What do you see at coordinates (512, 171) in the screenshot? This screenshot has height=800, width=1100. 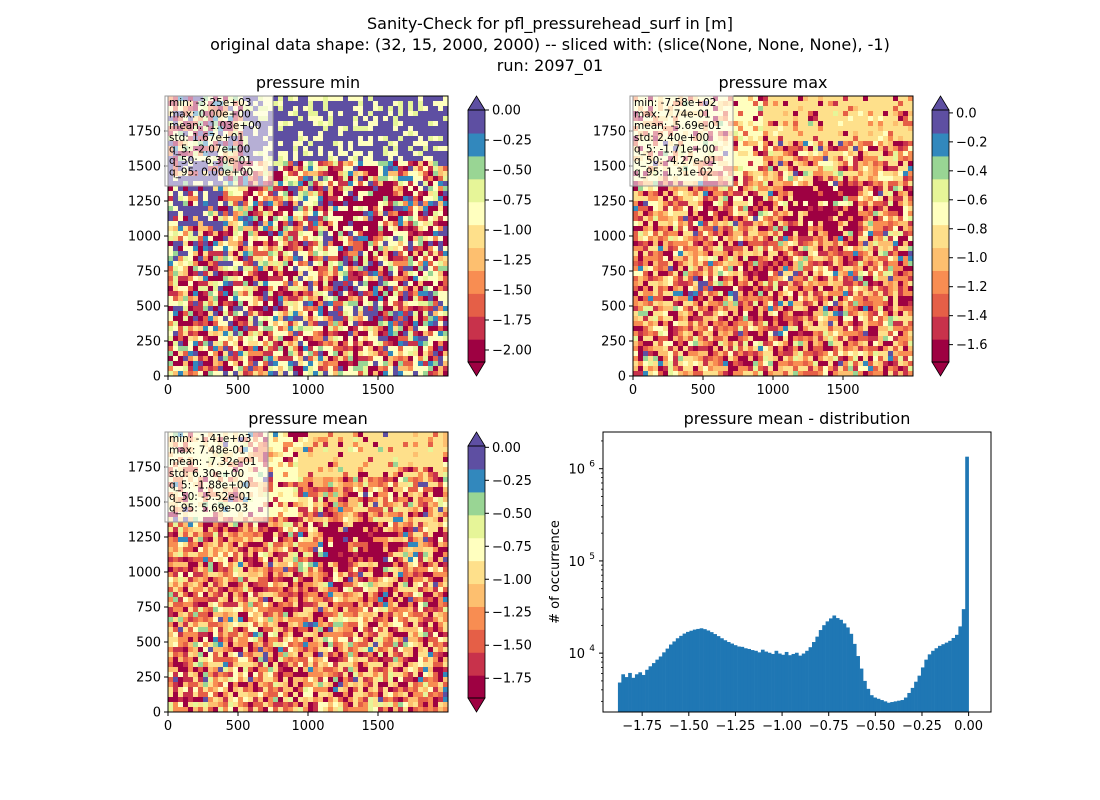 I see `colorbar-tick-label: −0.50` at bounding box center [512, 171].